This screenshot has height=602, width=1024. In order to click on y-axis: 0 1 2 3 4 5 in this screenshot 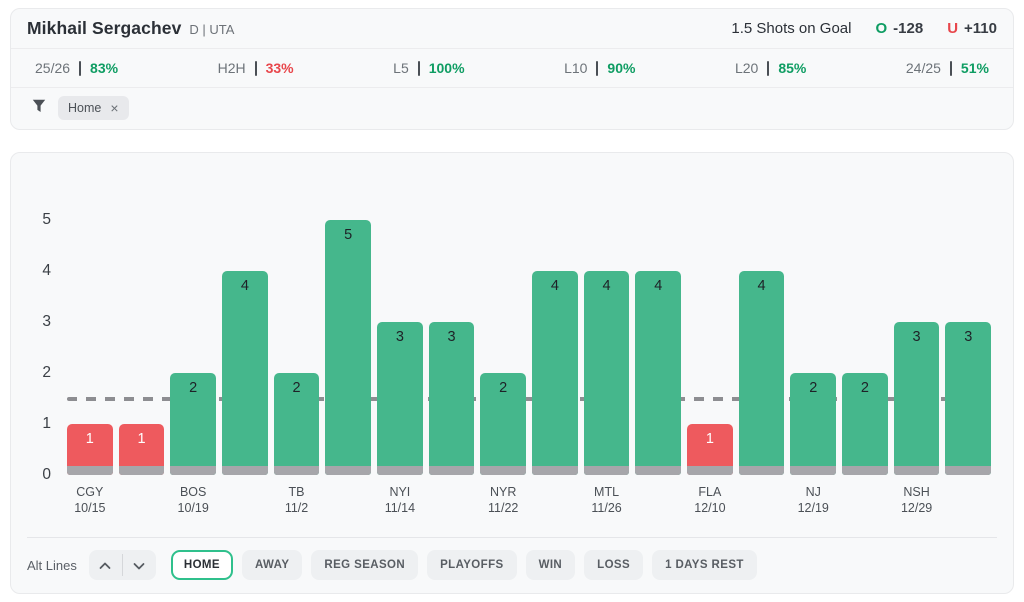, I will do `click(46, 331)`.